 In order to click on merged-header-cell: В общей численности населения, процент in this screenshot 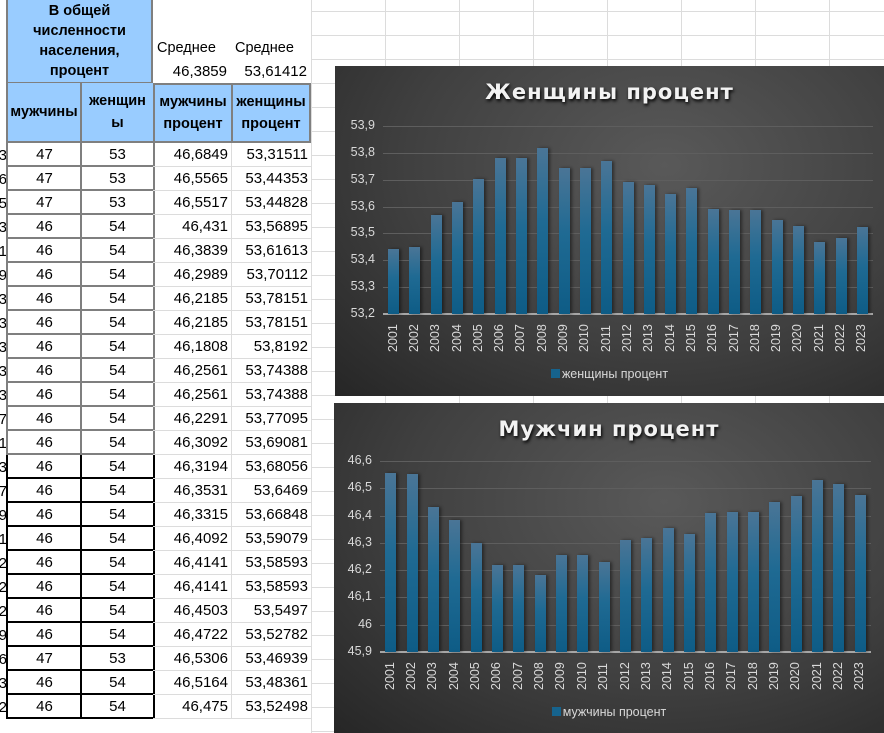, I will do `click(79, 42)`.